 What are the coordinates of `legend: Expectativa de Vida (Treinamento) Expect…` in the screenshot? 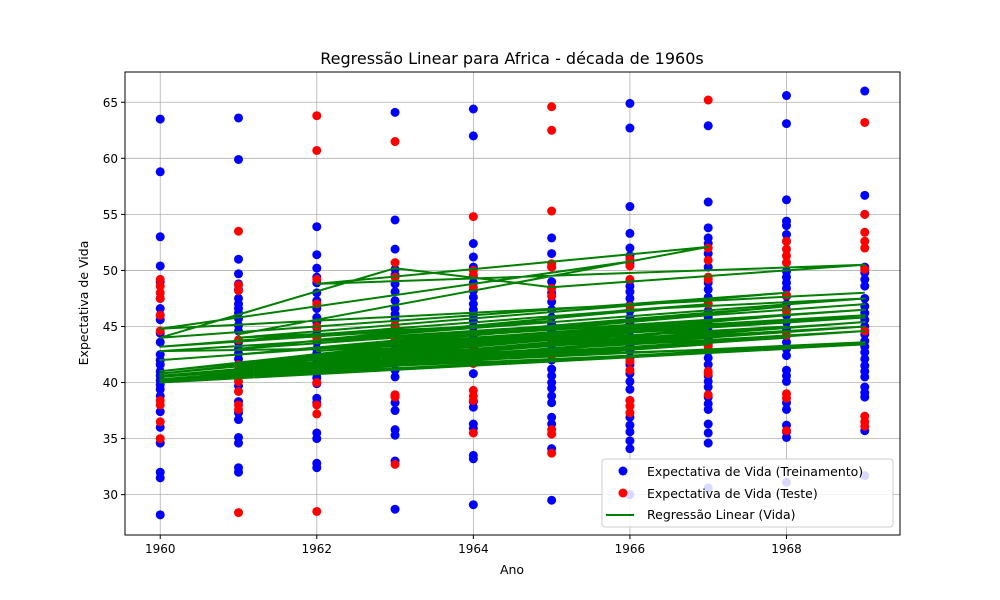 It's located at (747, 493).